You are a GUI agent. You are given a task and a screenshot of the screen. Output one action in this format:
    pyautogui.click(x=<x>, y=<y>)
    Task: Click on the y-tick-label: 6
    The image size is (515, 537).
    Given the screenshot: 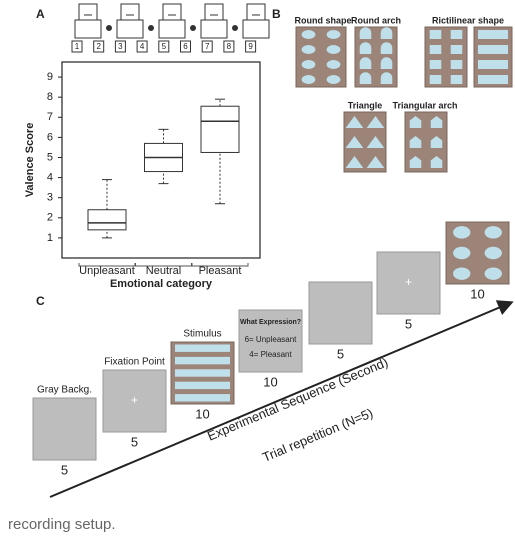 What is the action you would take?
    pyautogui.click(x=50, y=137)
    